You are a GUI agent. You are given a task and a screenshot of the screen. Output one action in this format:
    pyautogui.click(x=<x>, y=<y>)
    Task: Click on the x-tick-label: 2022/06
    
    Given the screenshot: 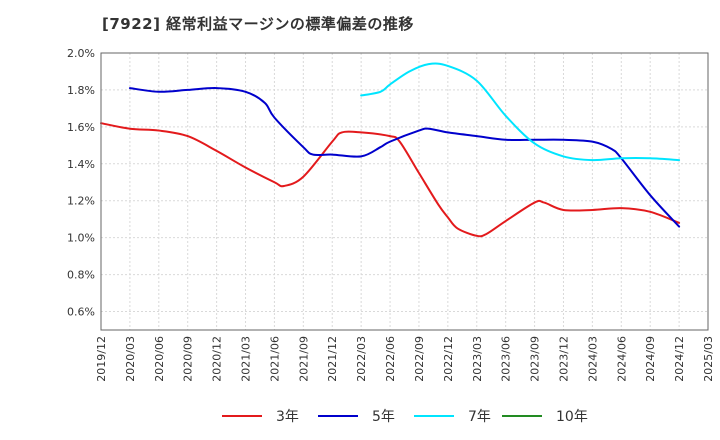 What is the action you would take?
    pyautogui.click(x=390, y=359)
    